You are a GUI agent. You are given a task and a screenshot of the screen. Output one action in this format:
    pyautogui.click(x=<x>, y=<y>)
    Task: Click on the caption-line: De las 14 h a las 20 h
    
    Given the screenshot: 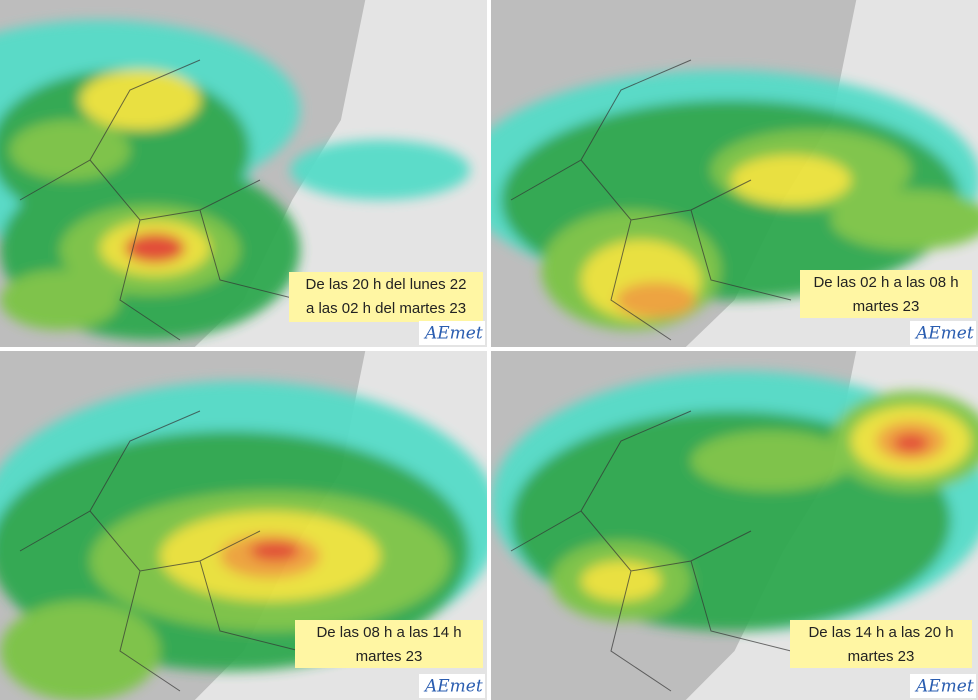 What is the action you would take?
    pyautogui.click(x=880, y=632)
    